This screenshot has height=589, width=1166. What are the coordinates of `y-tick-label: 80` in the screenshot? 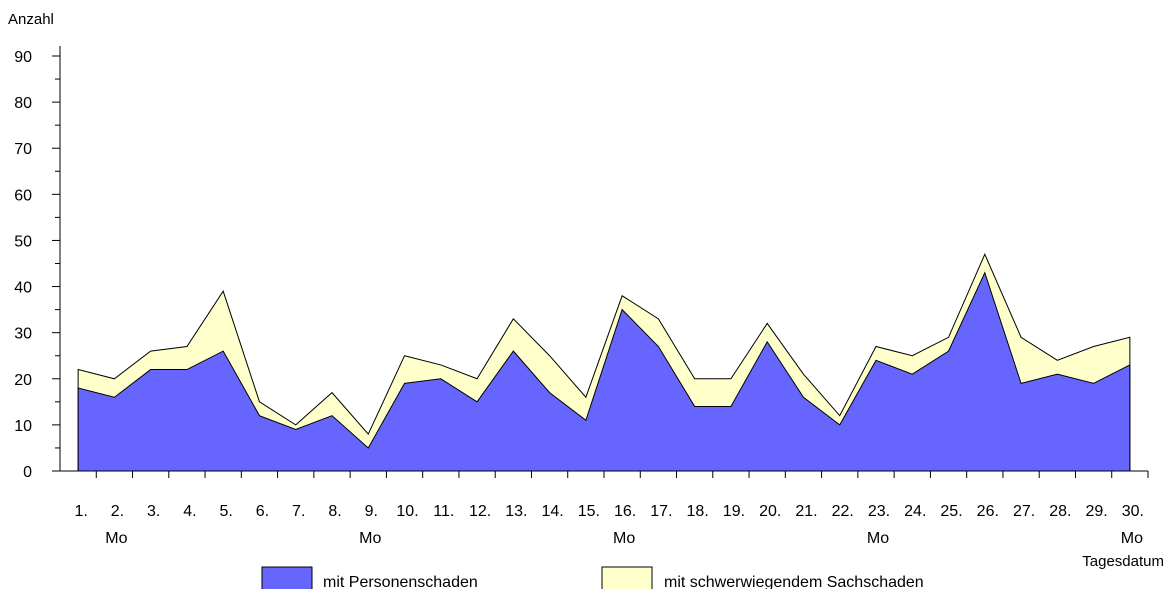 It's located at (23, 103).